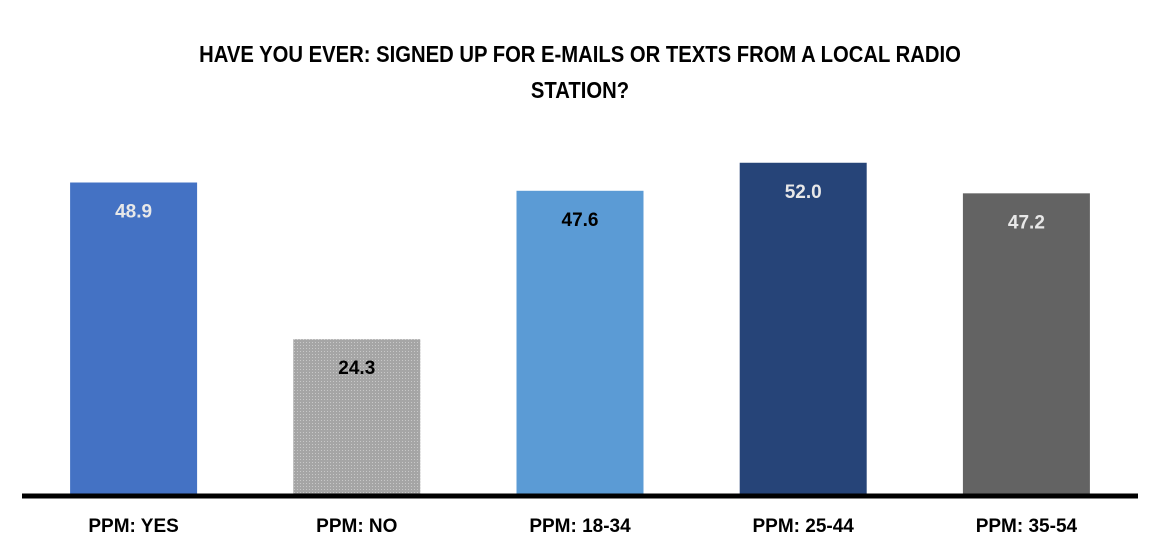 The height and width of the screenshot is (555, 1161). What do you see at coordinates (356, 526) in the screenshot?
I see `x-tick-label: PPM: NO` at bounding box center [356, 526].